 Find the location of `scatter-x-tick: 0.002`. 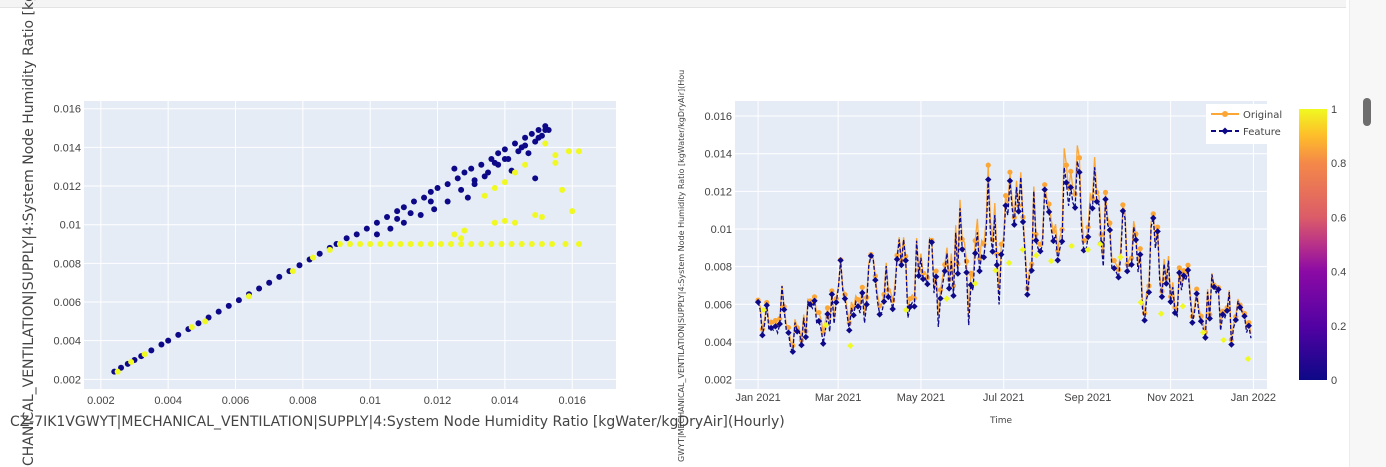

scatter-x-tick: 0.002 is located at coordinates (101, 401).